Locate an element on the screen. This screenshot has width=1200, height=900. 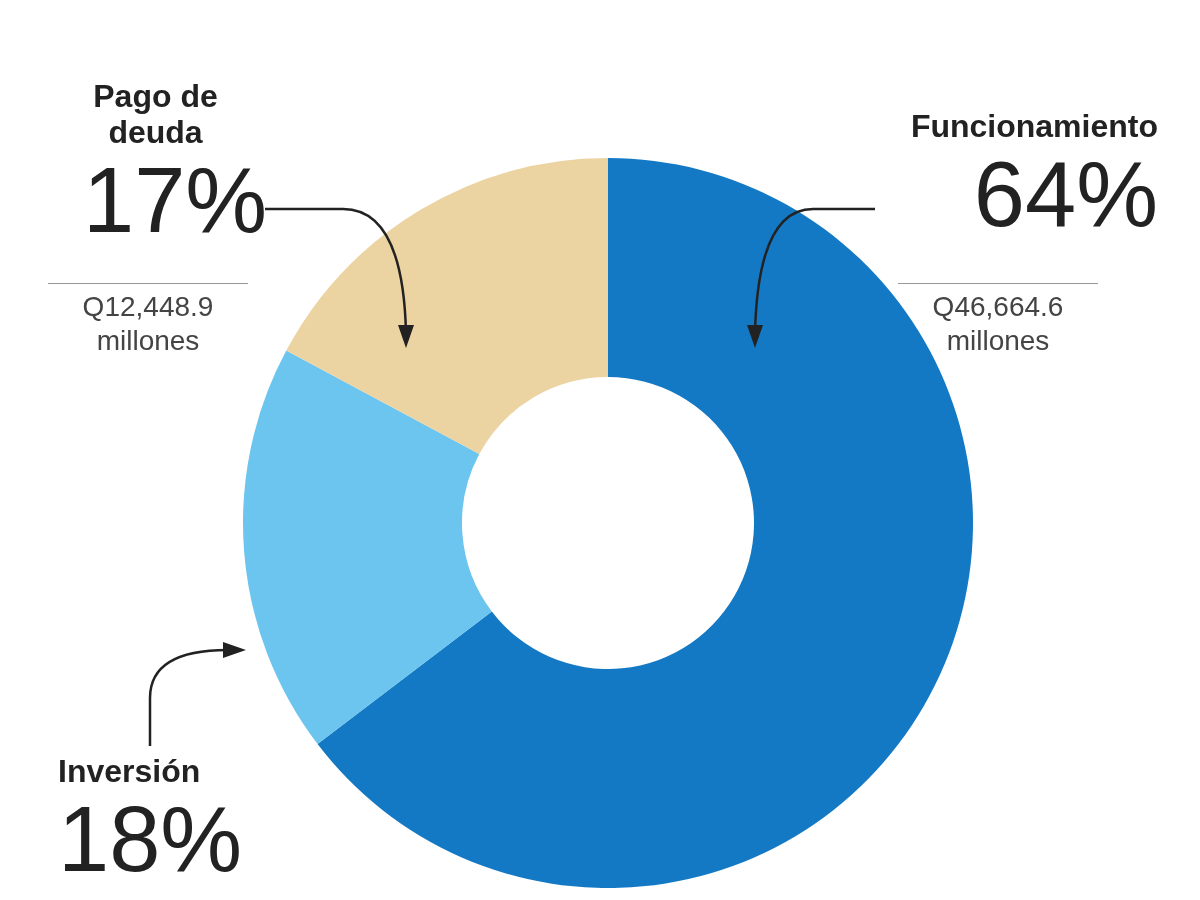
slice-label: Funcionamiento is located at coordinates (1033, 126).